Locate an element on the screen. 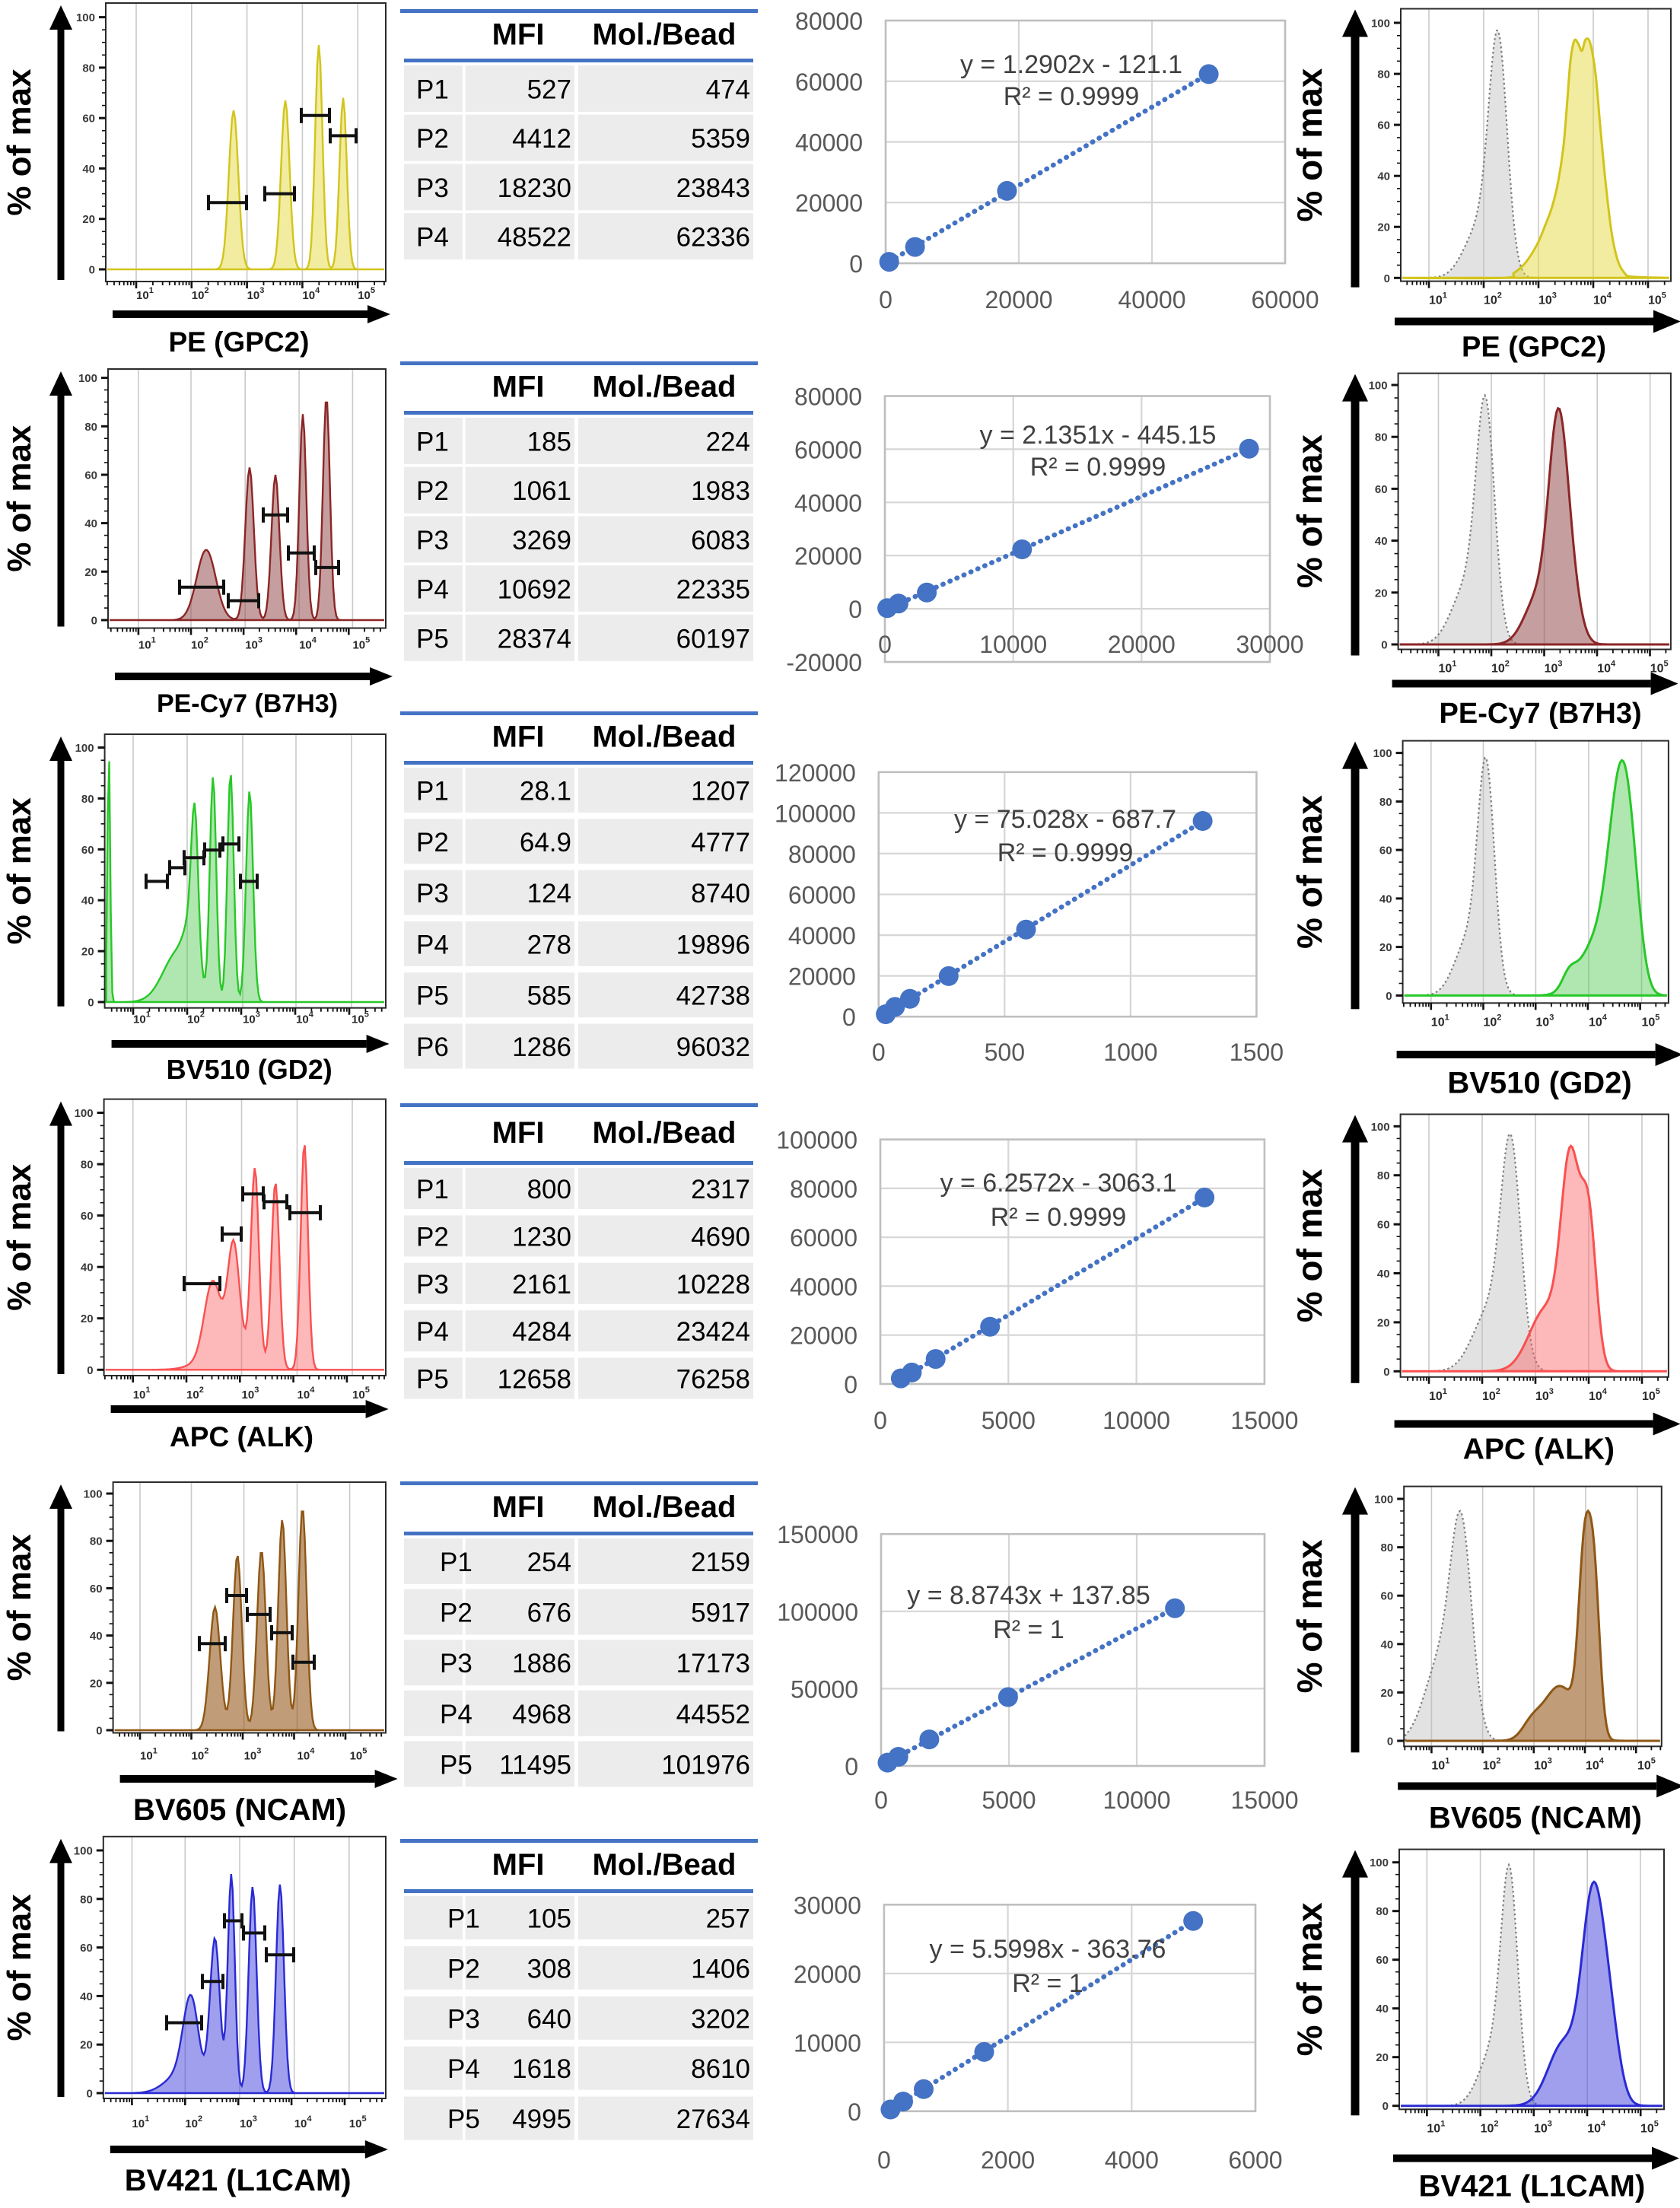 The image size is (1680, 2208). svg-text: 1618 is located at coordinates (541, 2069).